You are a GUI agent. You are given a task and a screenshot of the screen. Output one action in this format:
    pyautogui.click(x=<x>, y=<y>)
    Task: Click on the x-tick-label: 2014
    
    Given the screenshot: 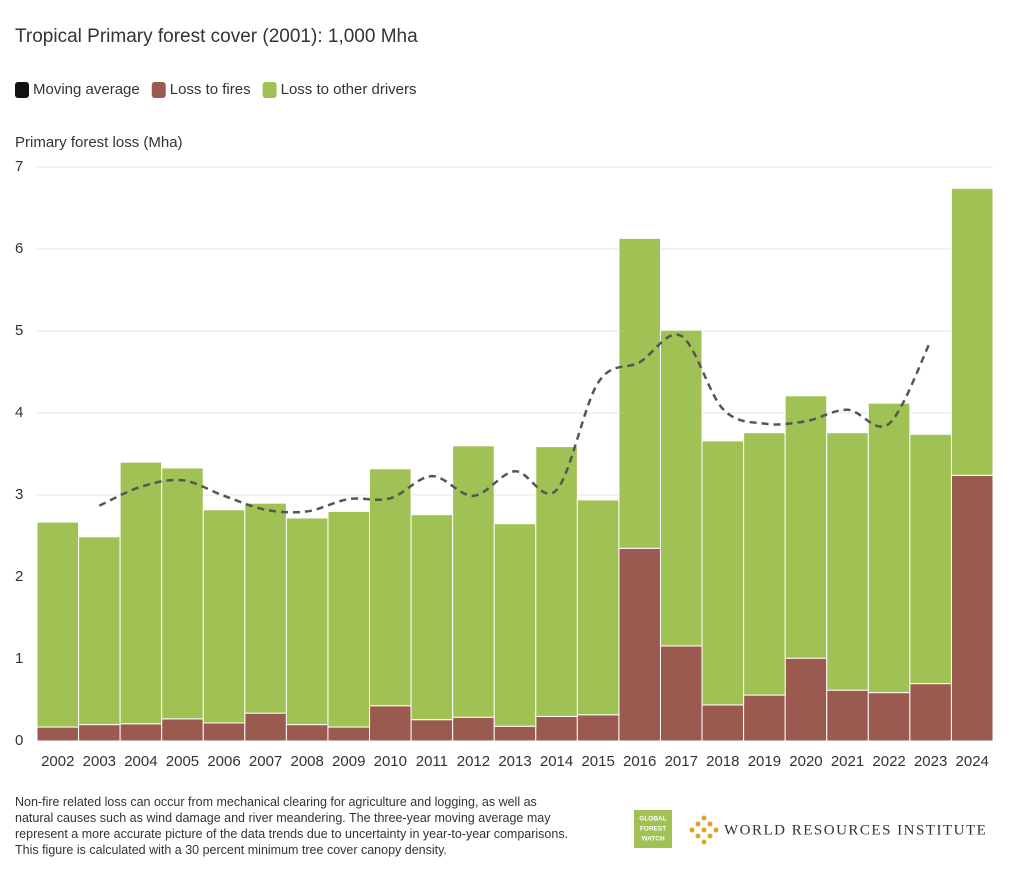 What is the action you would take?
    pyautogui.click(x=556, y=761)
    